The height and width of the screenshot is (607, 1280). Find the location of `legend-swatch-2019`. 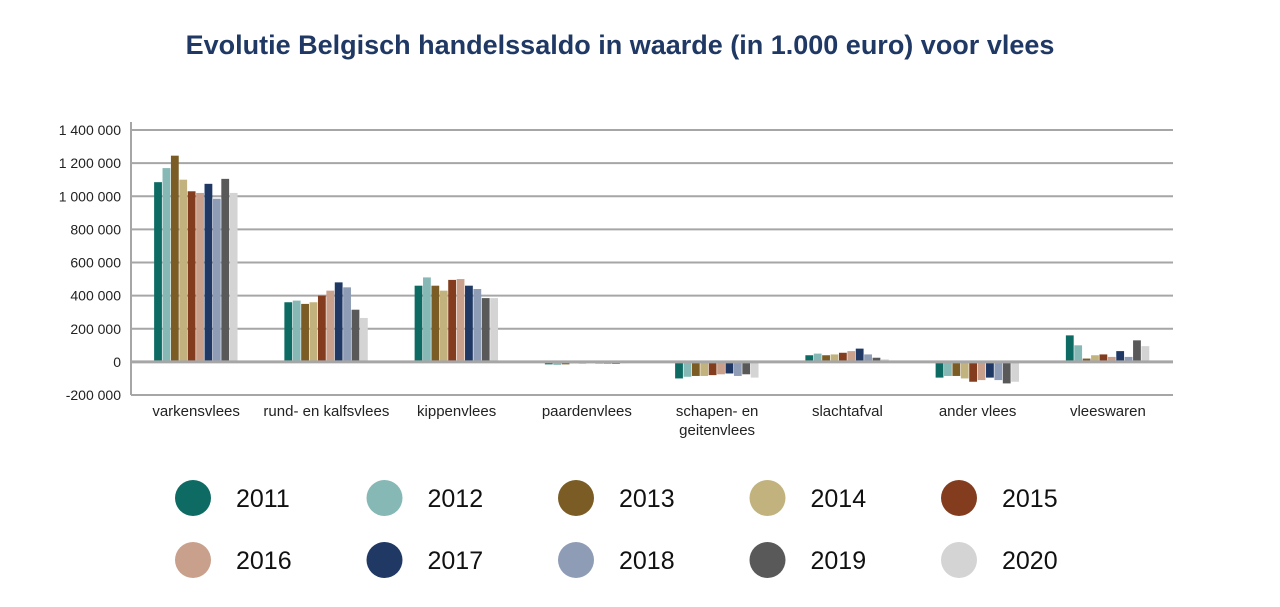

legend-swatch-2019 is located at coordinates (767, 560).